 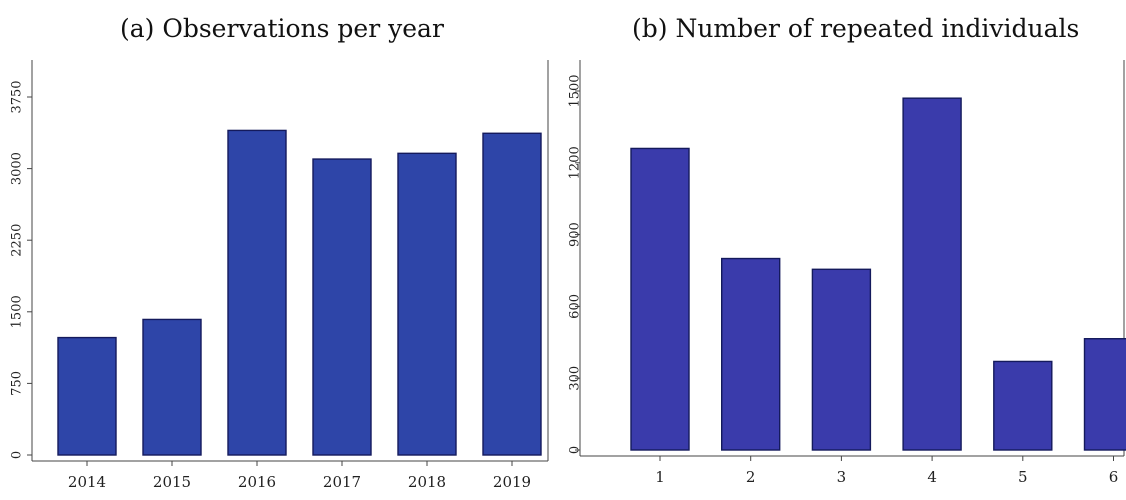 I want to click on chart-a-ytick-label: 750, so click(x=17, y=383).